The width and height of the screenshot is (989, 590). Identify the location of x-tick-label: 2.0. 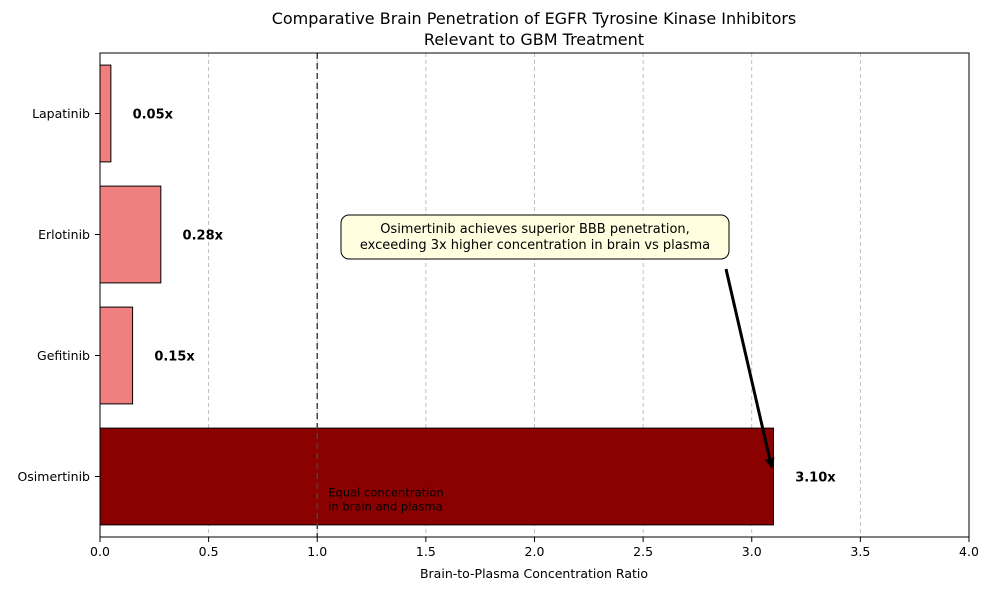
(535, 551).